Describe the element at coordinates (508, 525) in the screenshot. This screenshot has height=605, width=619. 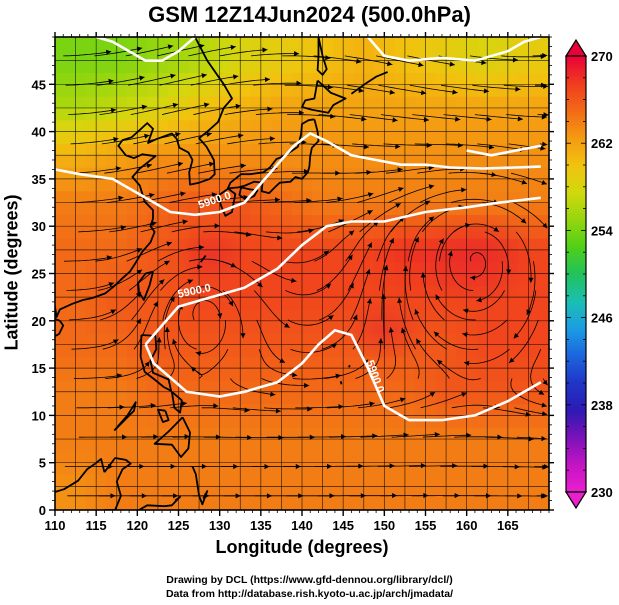
I see `x-tick-label: 165` at that location.